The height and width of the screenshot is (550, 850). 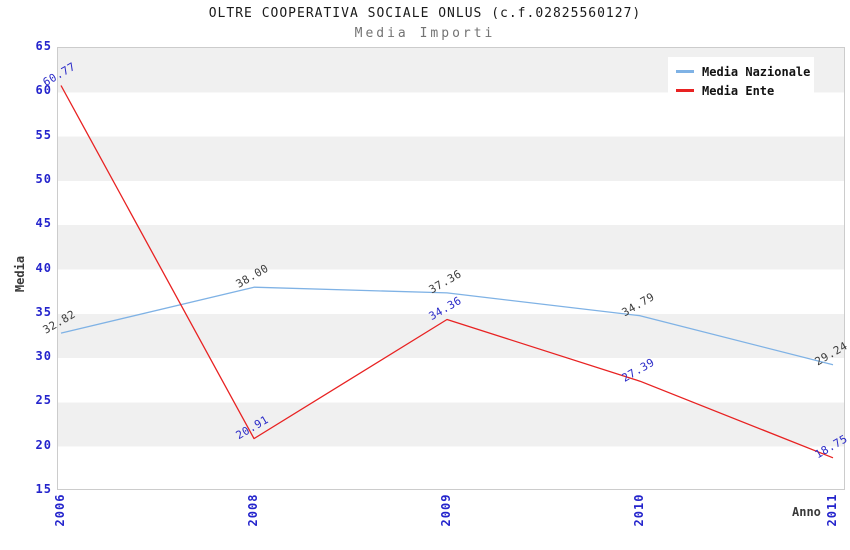 What do you see at coordinates (445, 281) in the screenshot?
I see `data-point-label: 37.36` at bounding box center [445, 281].